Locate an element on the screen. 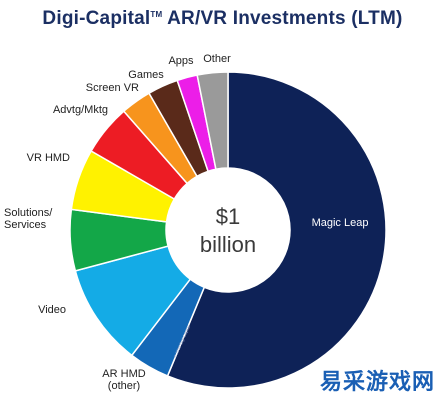 The image size is (445, 400). slice-label-advtg-mktg: Advtg/Mktg is located at coordinates (80, 110).